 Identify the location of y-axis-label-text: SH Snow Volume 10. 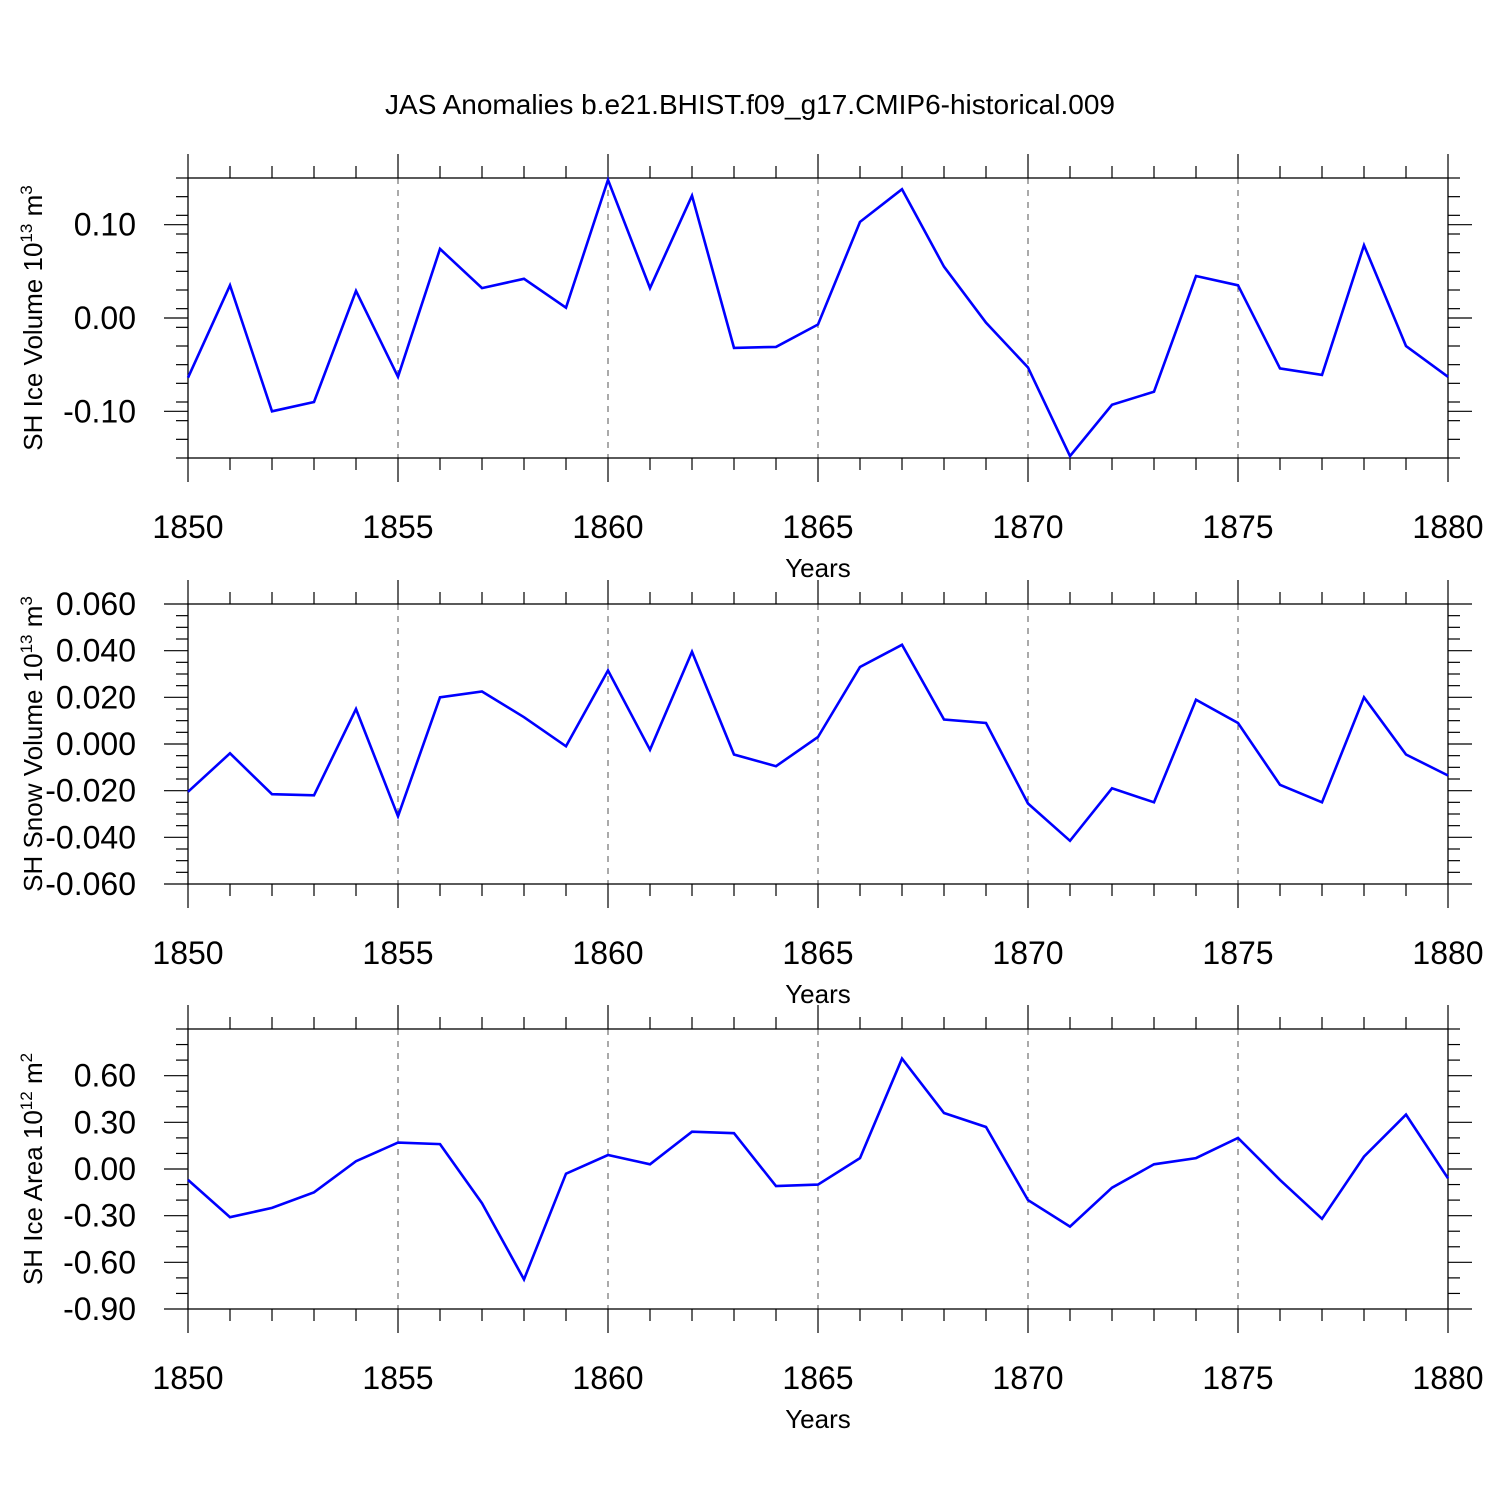
(33, 772).